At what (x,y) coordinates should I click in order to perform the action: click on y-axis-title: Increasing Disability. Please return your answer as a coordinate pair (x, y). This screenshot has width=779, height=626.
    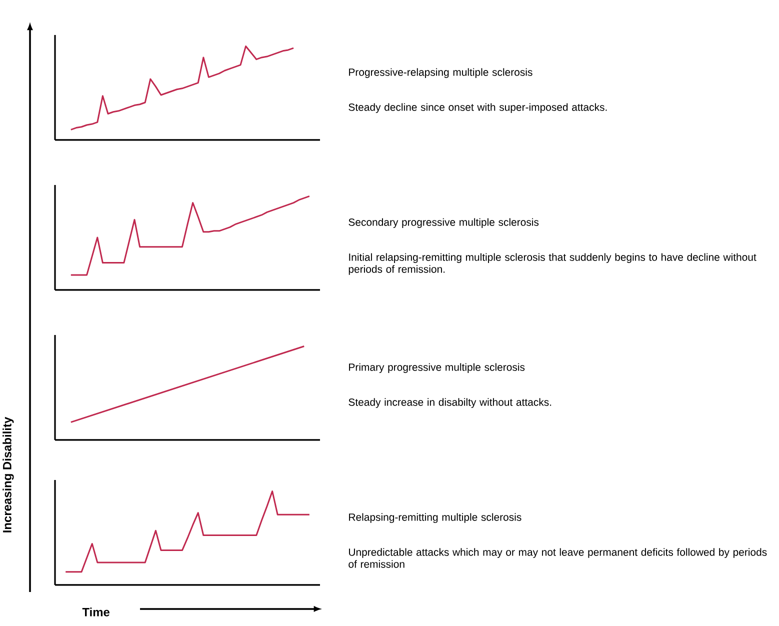
    Looking at the image, I should click on (8, 474).